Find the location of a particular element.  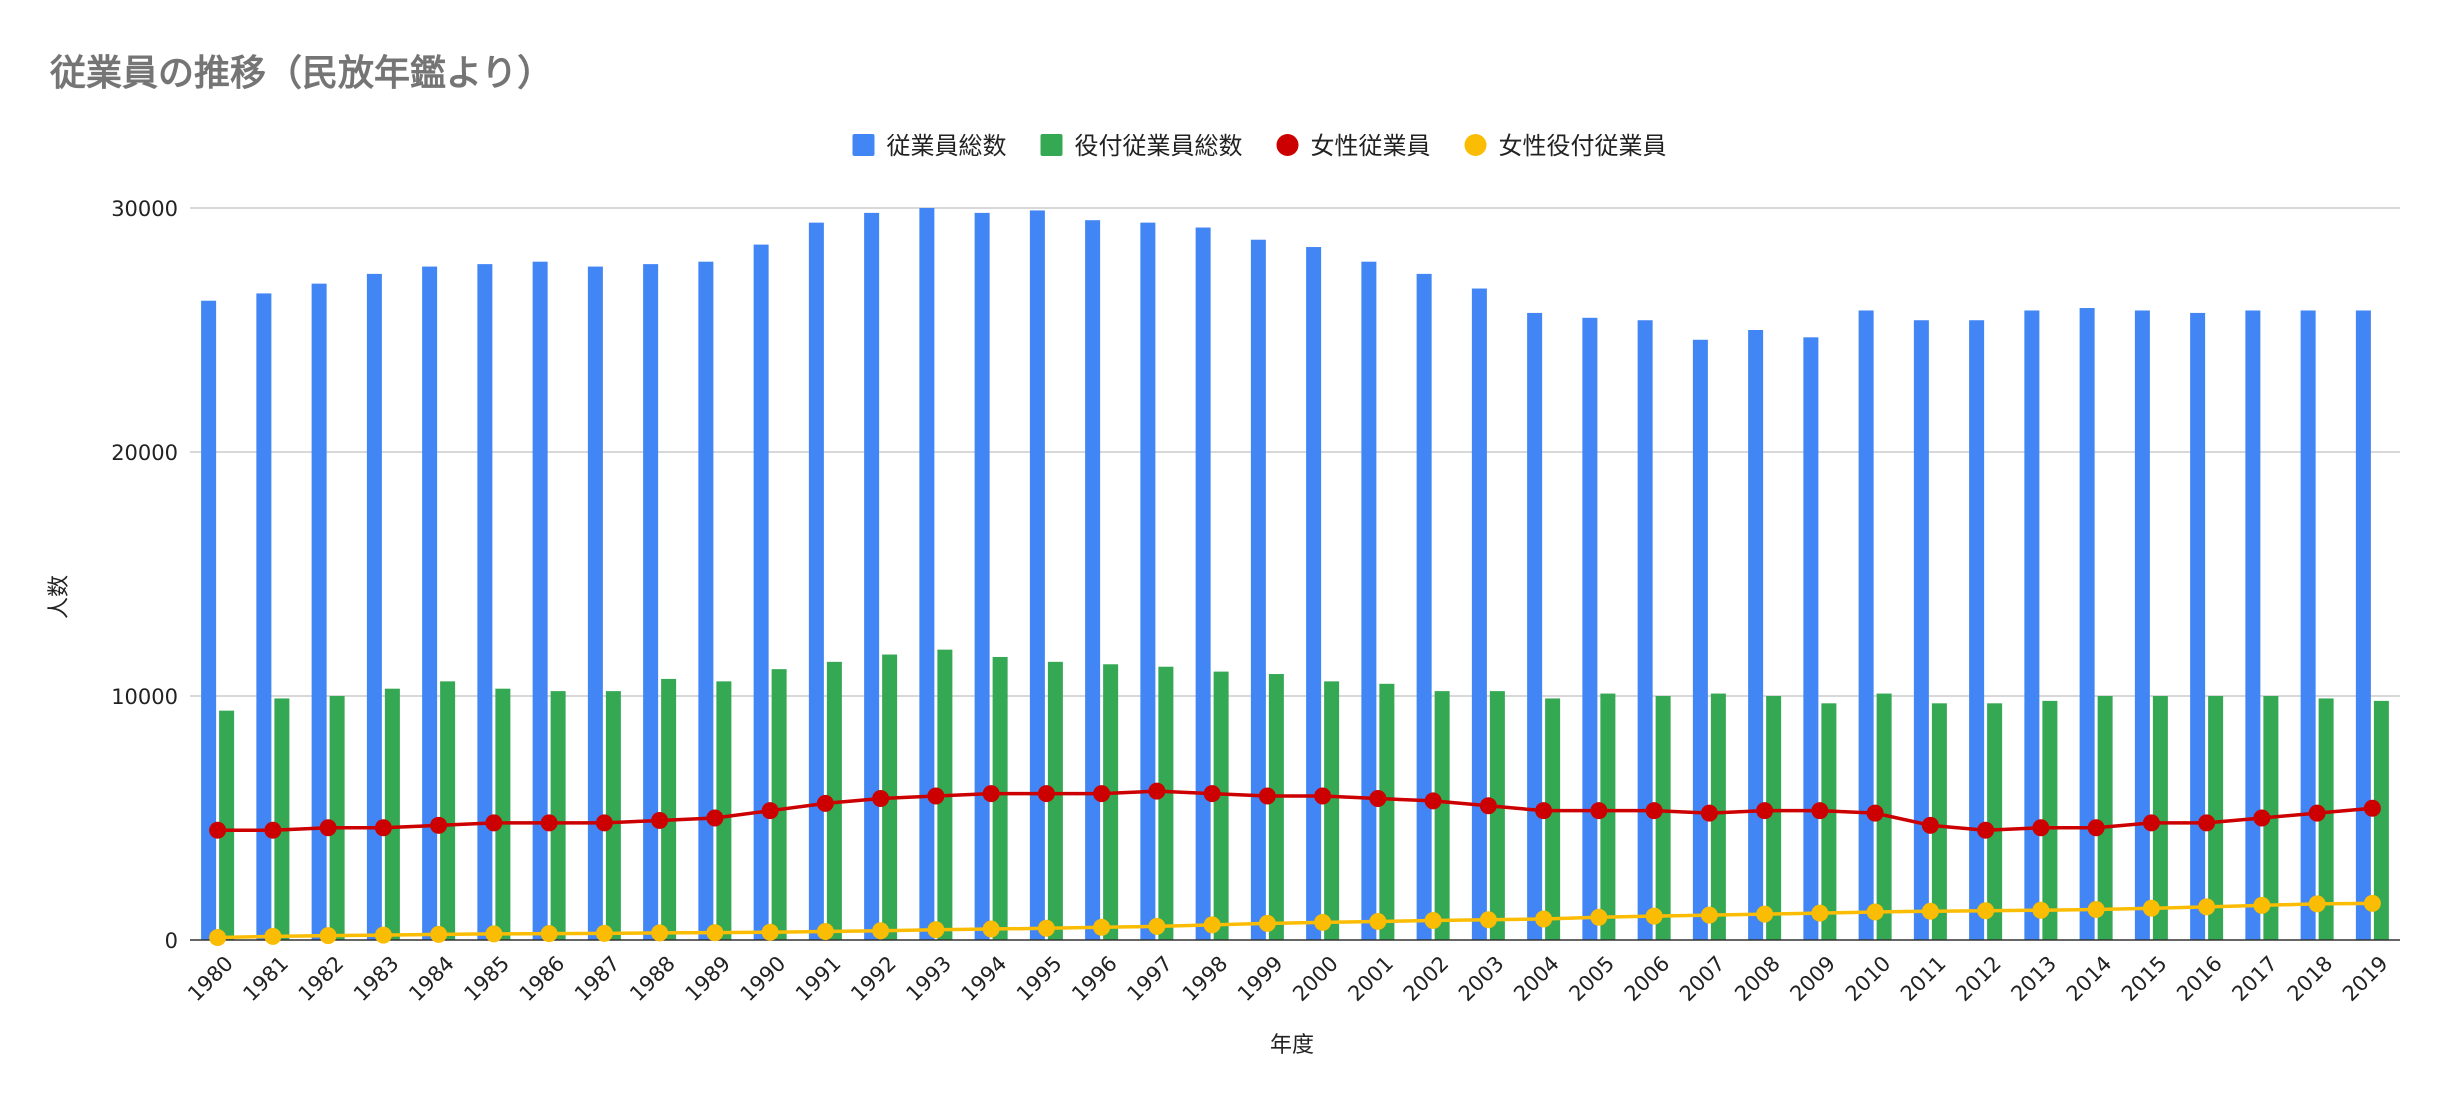

point-女性従業員-2001 is located at coordinates (1378, 798).